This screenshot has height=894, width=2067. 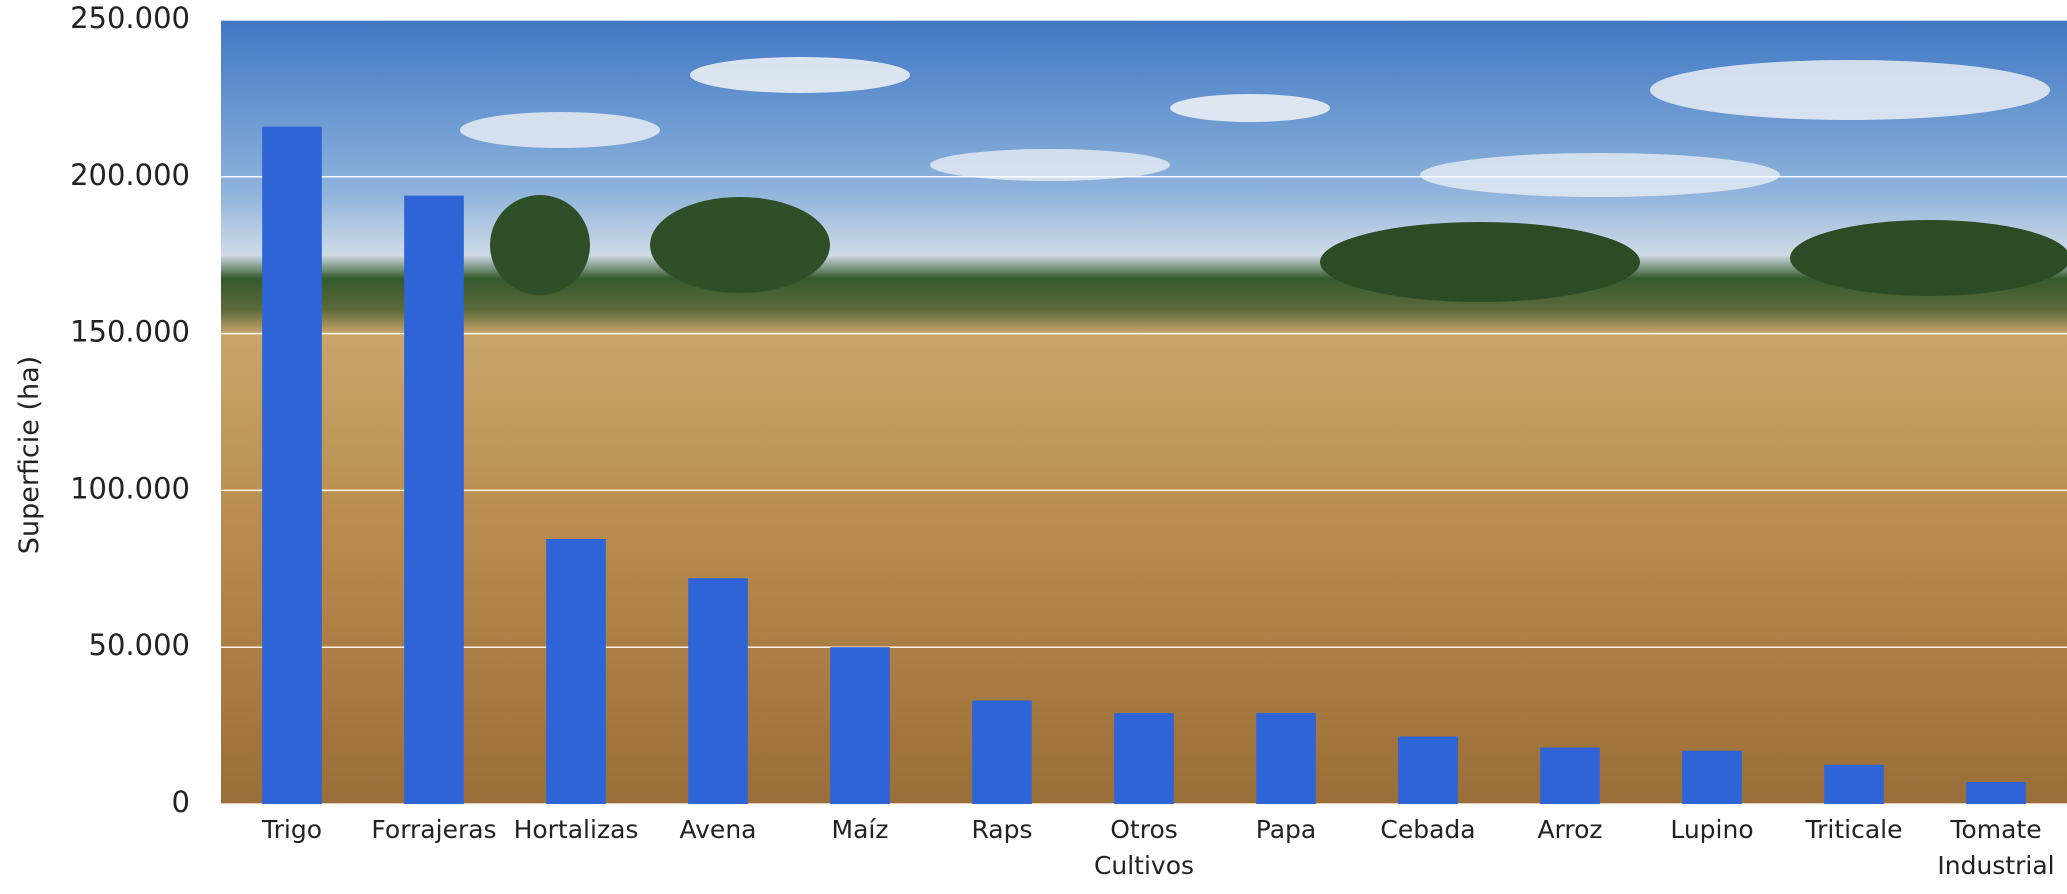 I want to click on y-axis-title: Superficie (ha), so click(x=29, y=455).